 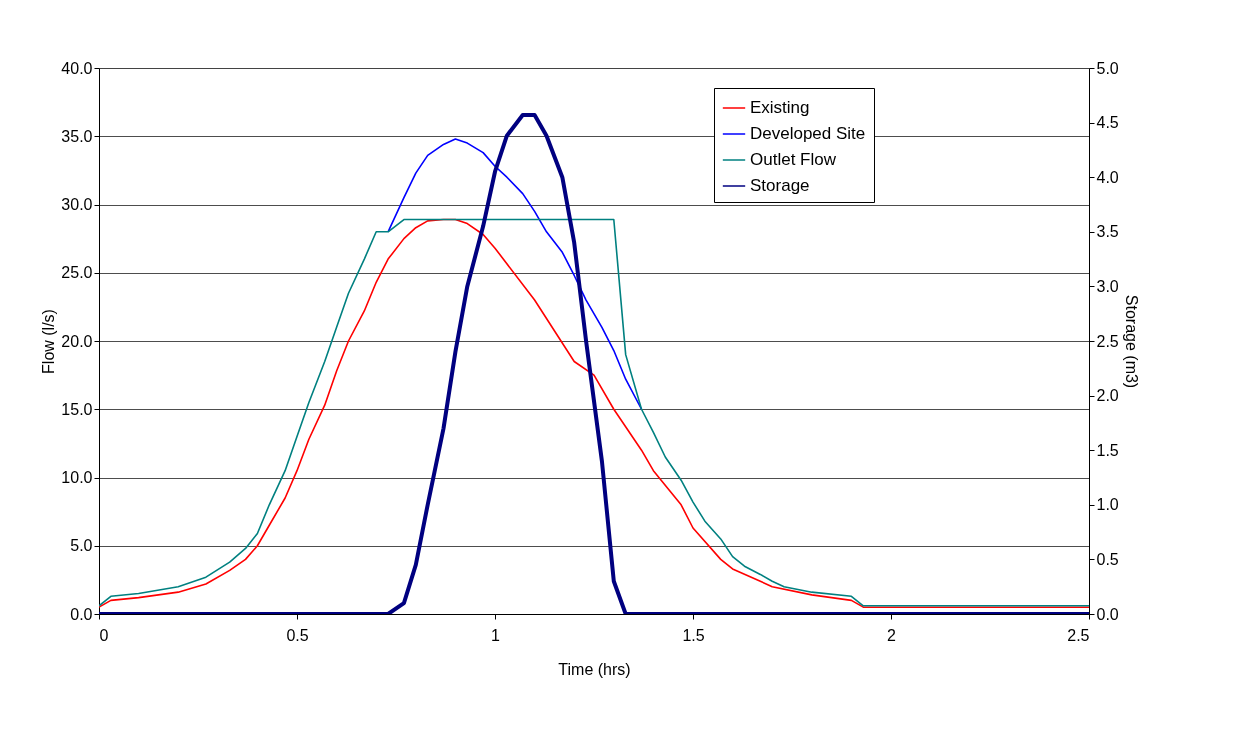 I want to click on y-tick-label: 20.0, so click(x=77, y=341).